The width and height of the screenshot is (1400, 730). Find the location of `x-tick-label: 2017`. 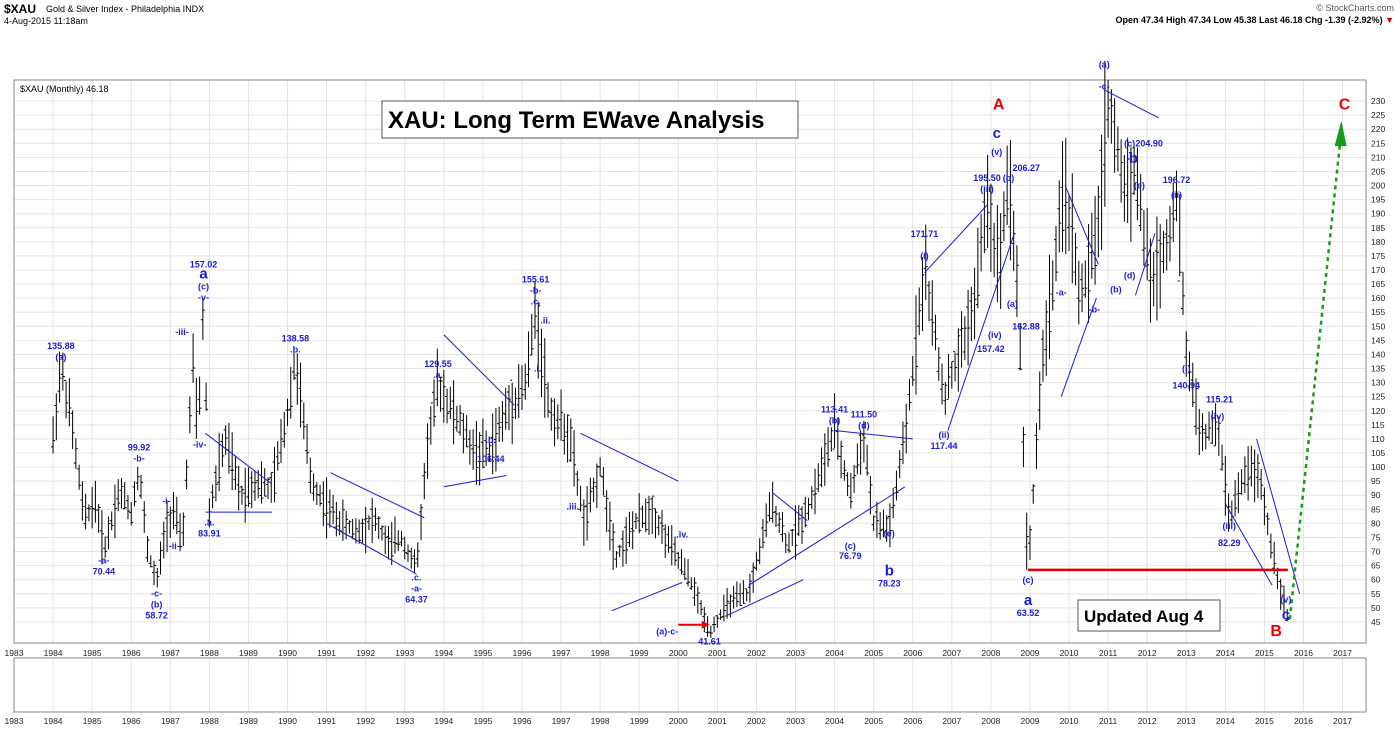

x-tick-label: 2017 is located at coordinates (1342, 721).